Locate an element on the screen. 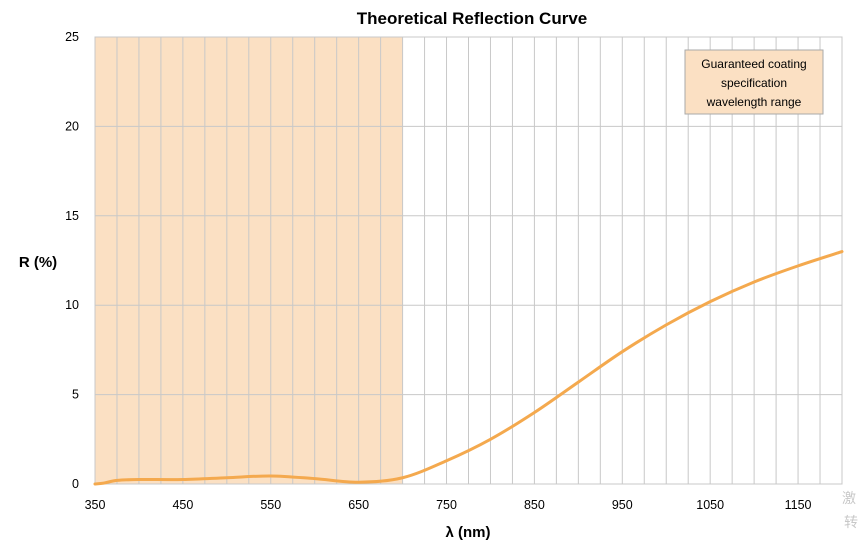  watermark-char-2: 转 is located at coordinates (851, 522).